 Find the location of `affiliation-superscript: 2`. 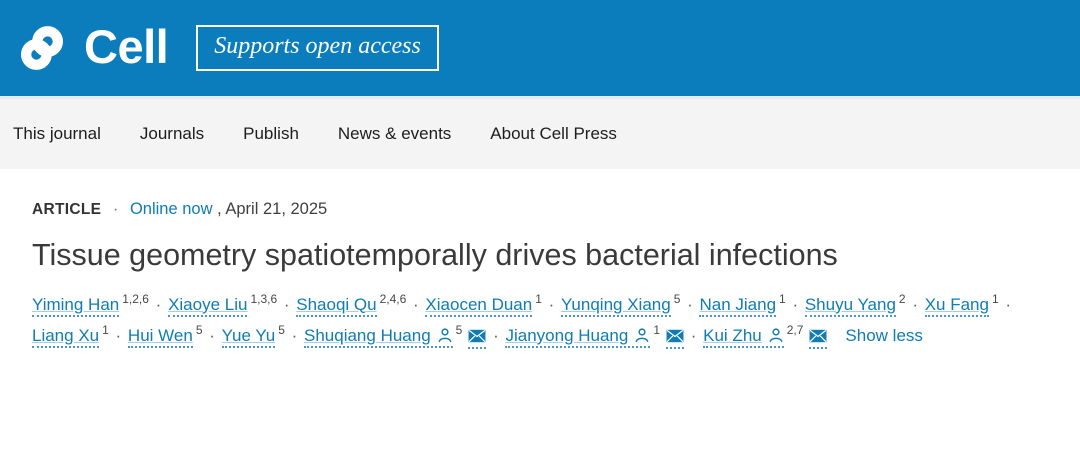

affiliation-superscript: 2 is located at coordinates (902, 298).